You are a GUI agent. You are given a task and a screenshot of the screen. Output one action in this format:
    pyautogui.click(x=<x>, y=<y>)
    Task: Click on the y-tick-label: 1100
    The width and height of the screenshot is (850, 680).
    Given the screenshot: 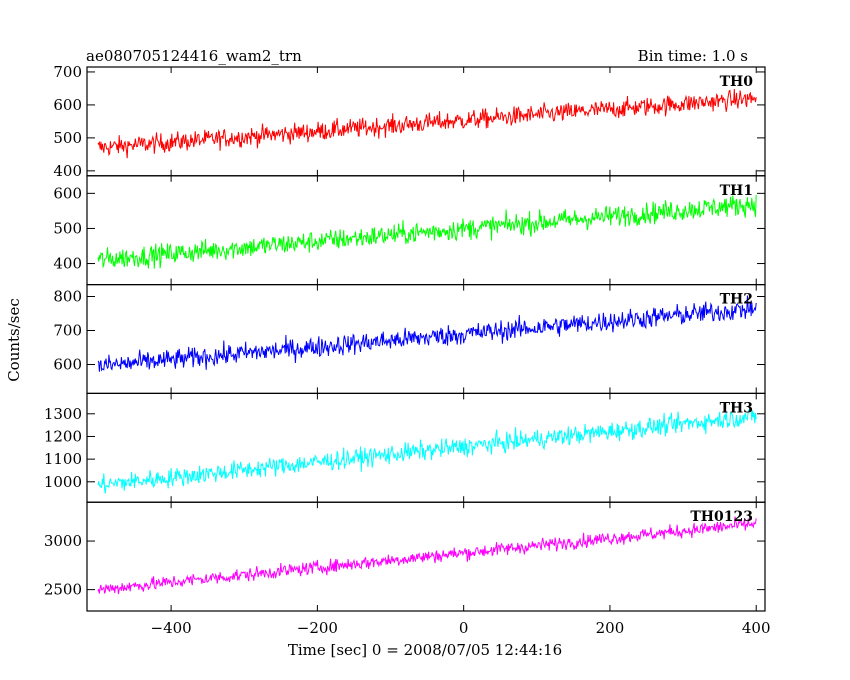 What is the action you would take?
    pyautogui.click(x=63, y=459)
    